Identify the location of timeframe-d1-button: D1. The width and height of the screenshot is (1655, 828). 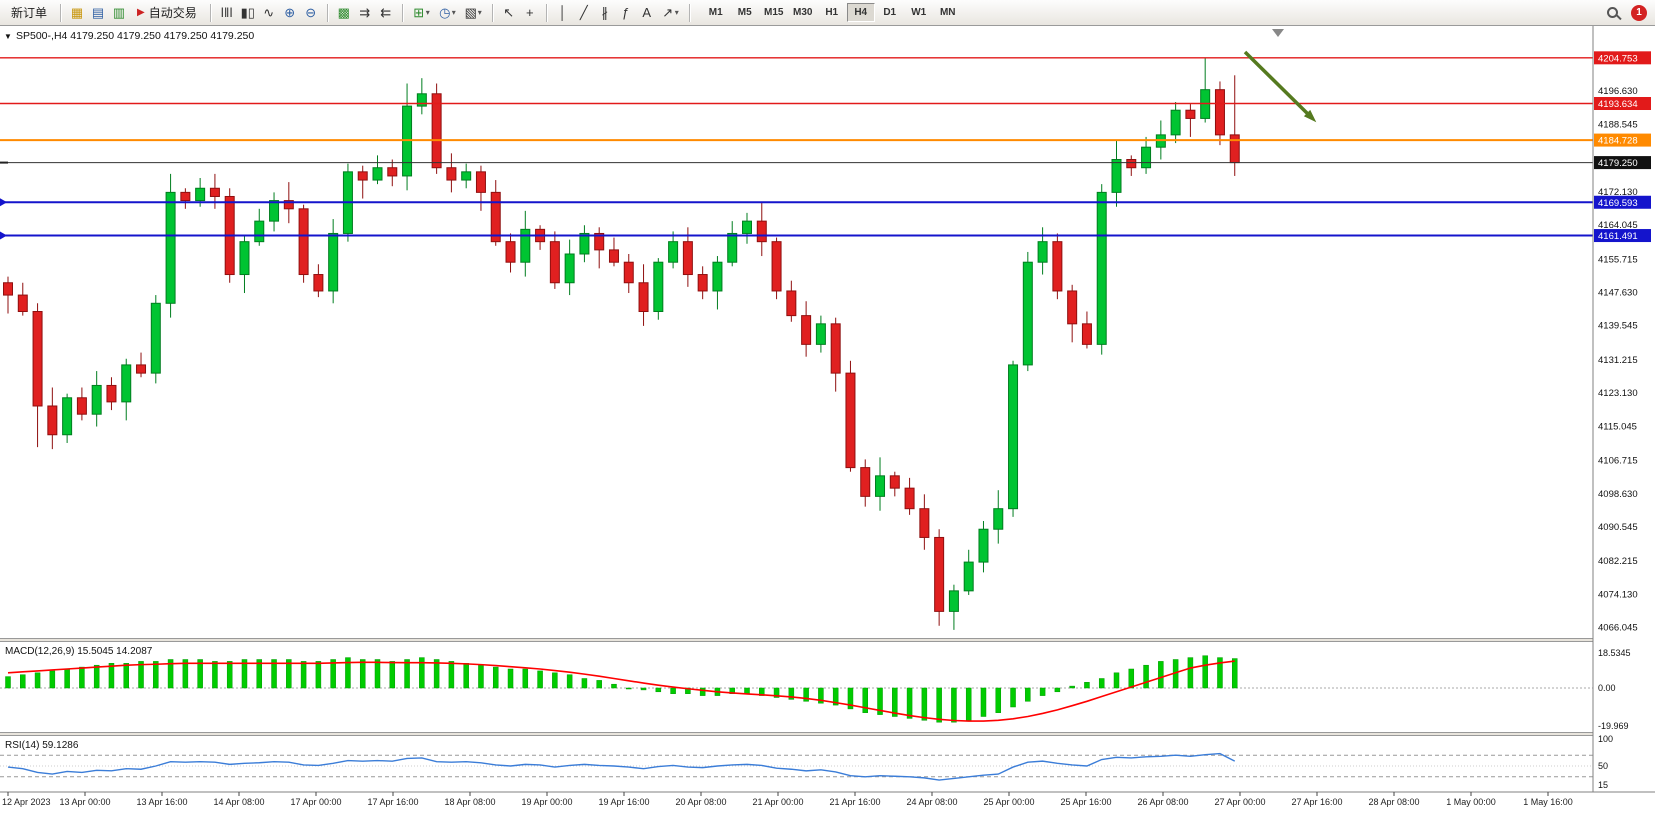
(890, 12).